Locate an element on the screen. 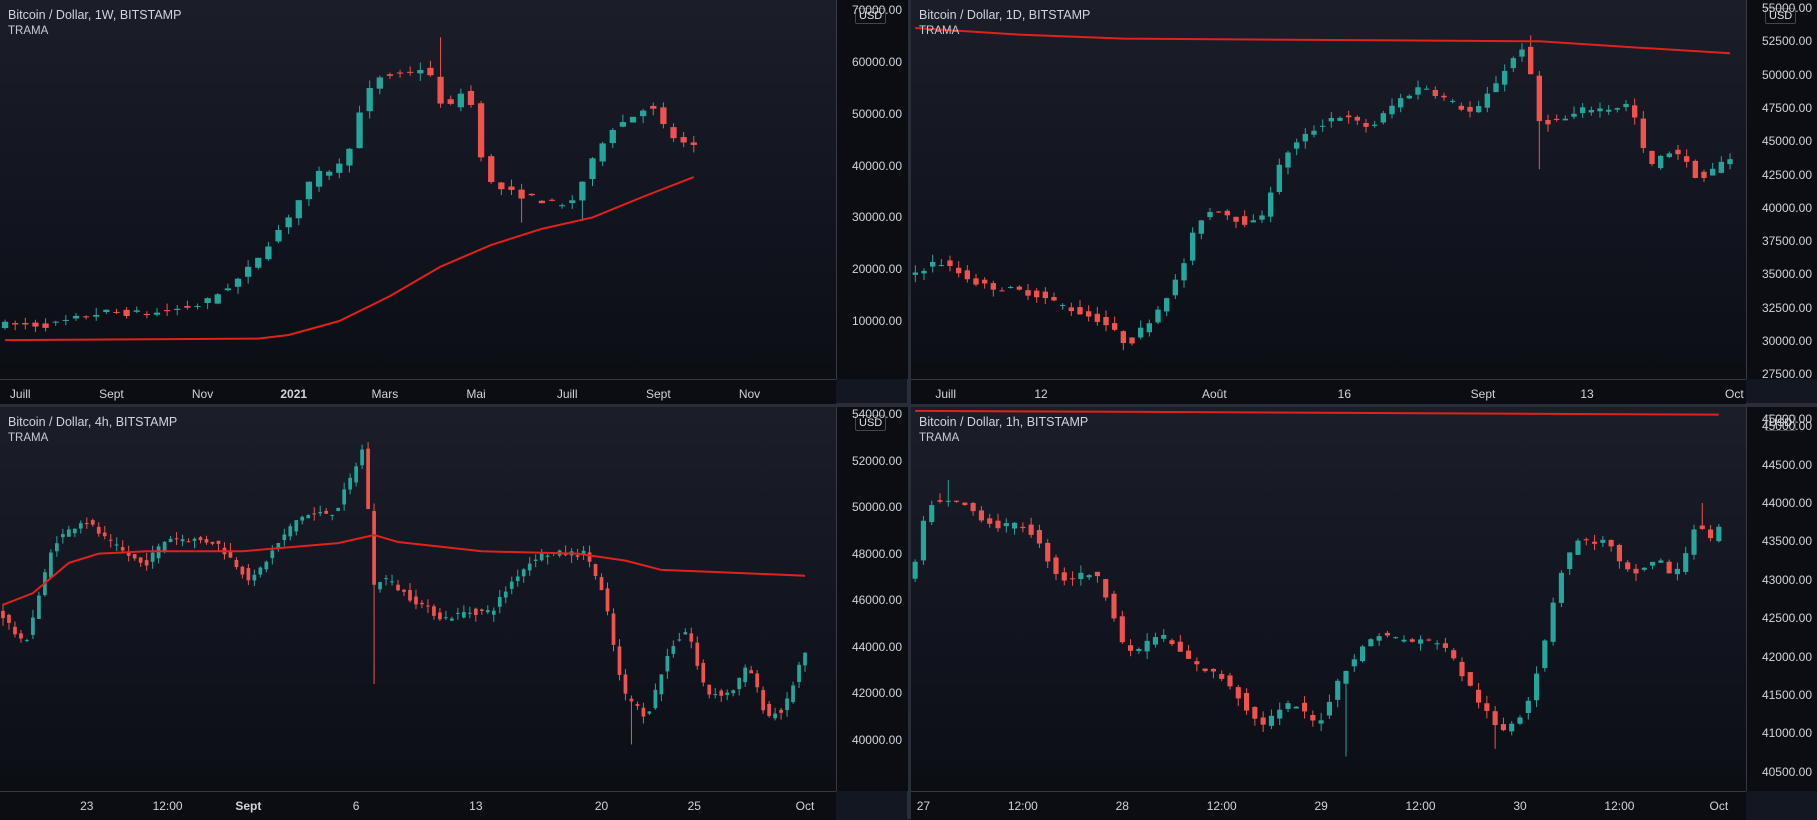 The width and height of the screenshot is (1817, 820). time-axis-1h: 27 12:00 28 12:00 29 12:00 30 12:00 Oct is located at coordinates (1328, 805).